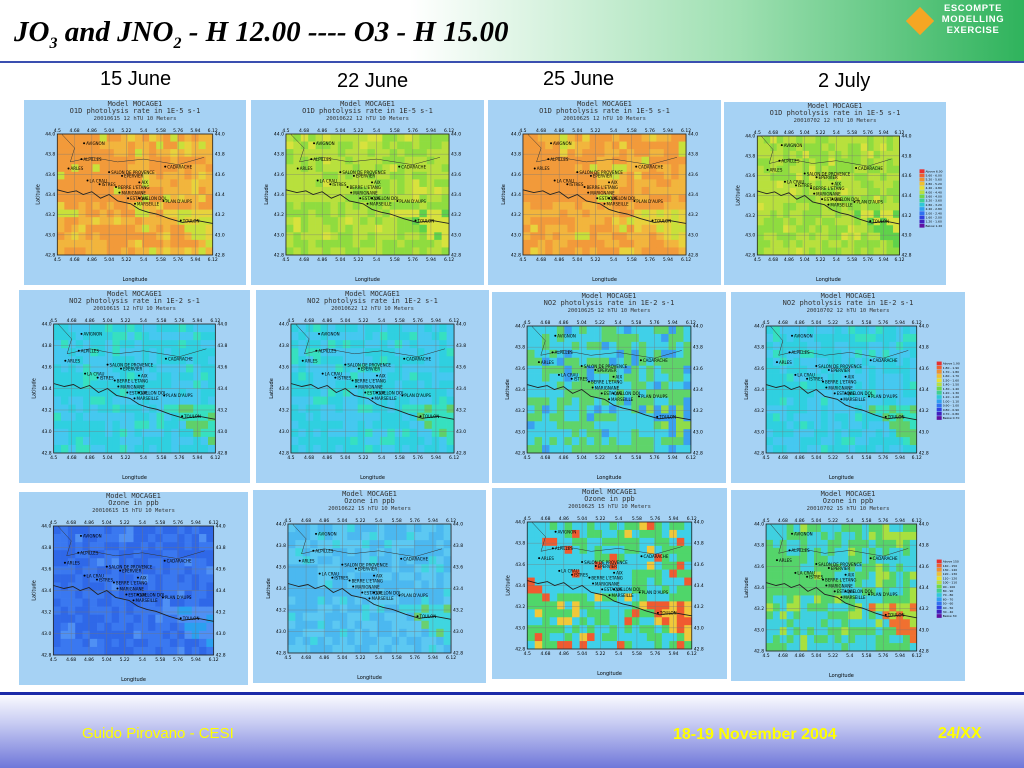 The image size is (1024, 768). What do you see at coordinates (46, 656) in the screenshot?
I see `y-tick-left: 42.8` at bounding box center [46, 656].